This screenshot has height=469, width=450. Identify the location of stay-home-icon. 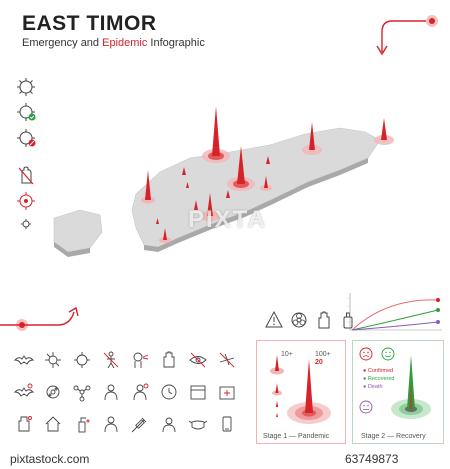
(141, 392).